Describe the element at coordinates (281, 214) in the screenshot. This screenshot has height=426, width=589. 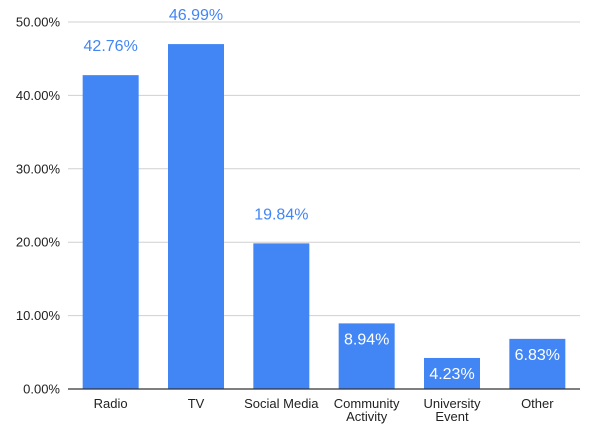
I see `data-label: 19.84%` at that location.